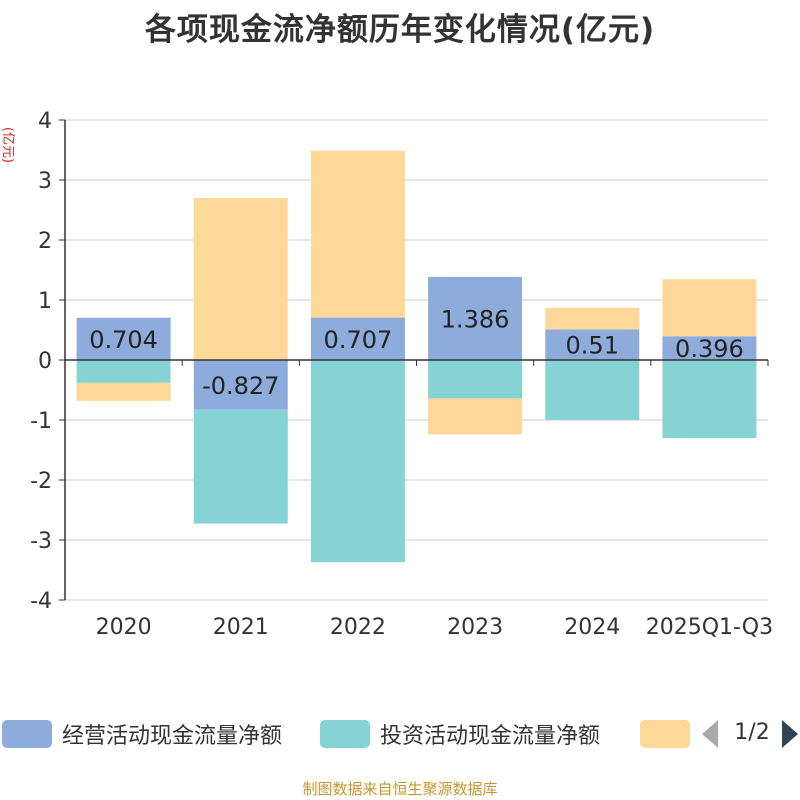 This screenshot has width=800, height=800. What do you see at coordinates (710, 734) in the screenshot?
I see `legend-prev-icon` at bounding box center [710, 734].